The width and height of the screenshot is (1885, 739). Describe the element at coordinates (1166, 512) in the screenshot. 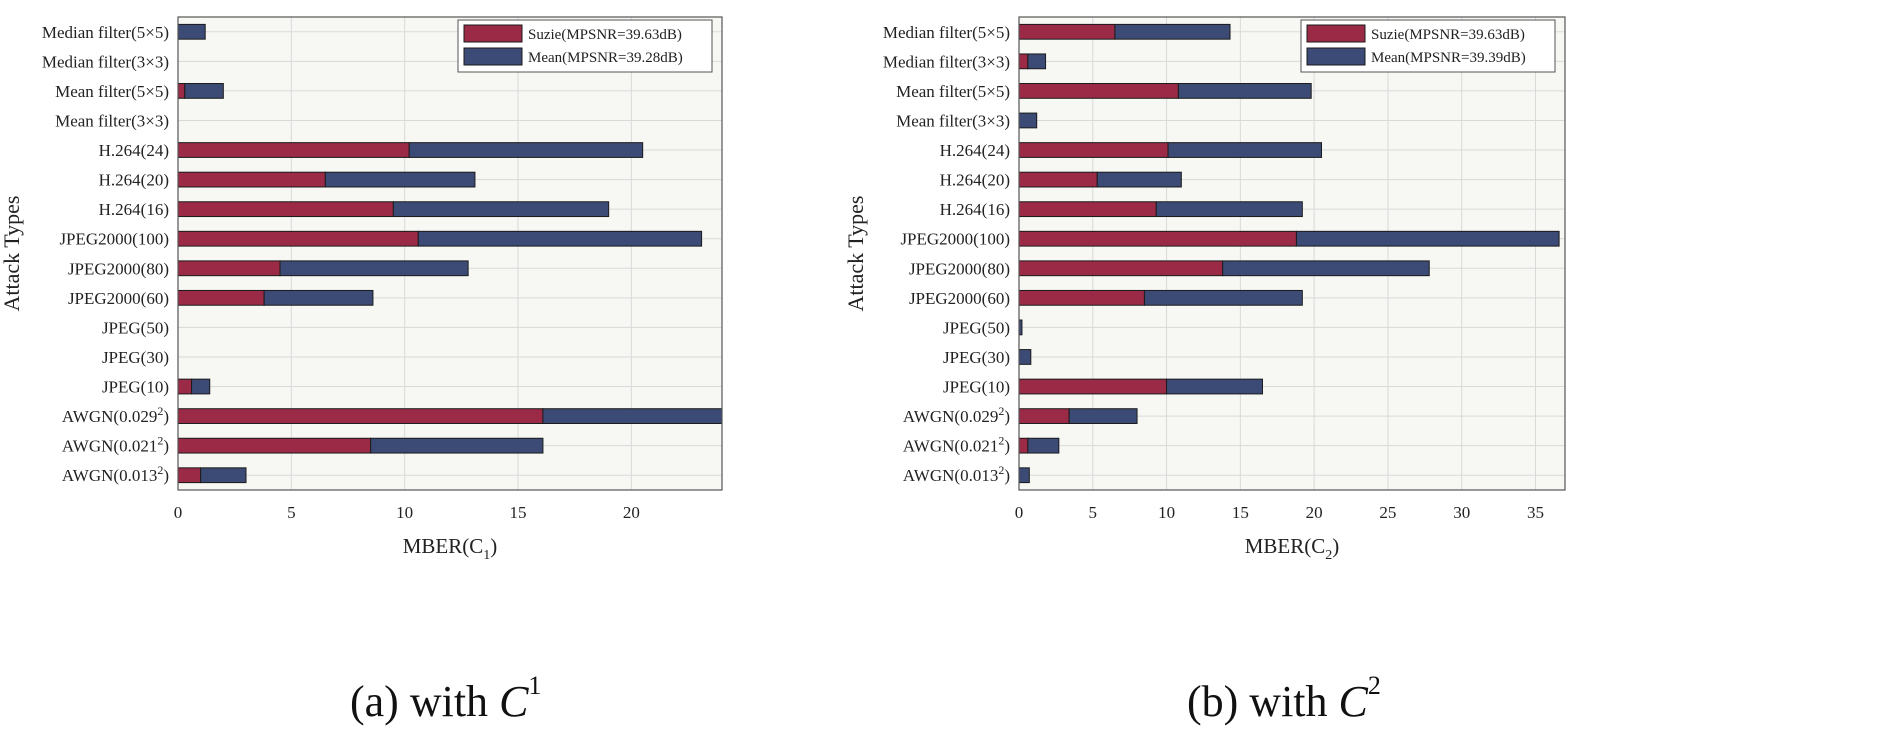

I see `x-tick-label: 10` at that location.